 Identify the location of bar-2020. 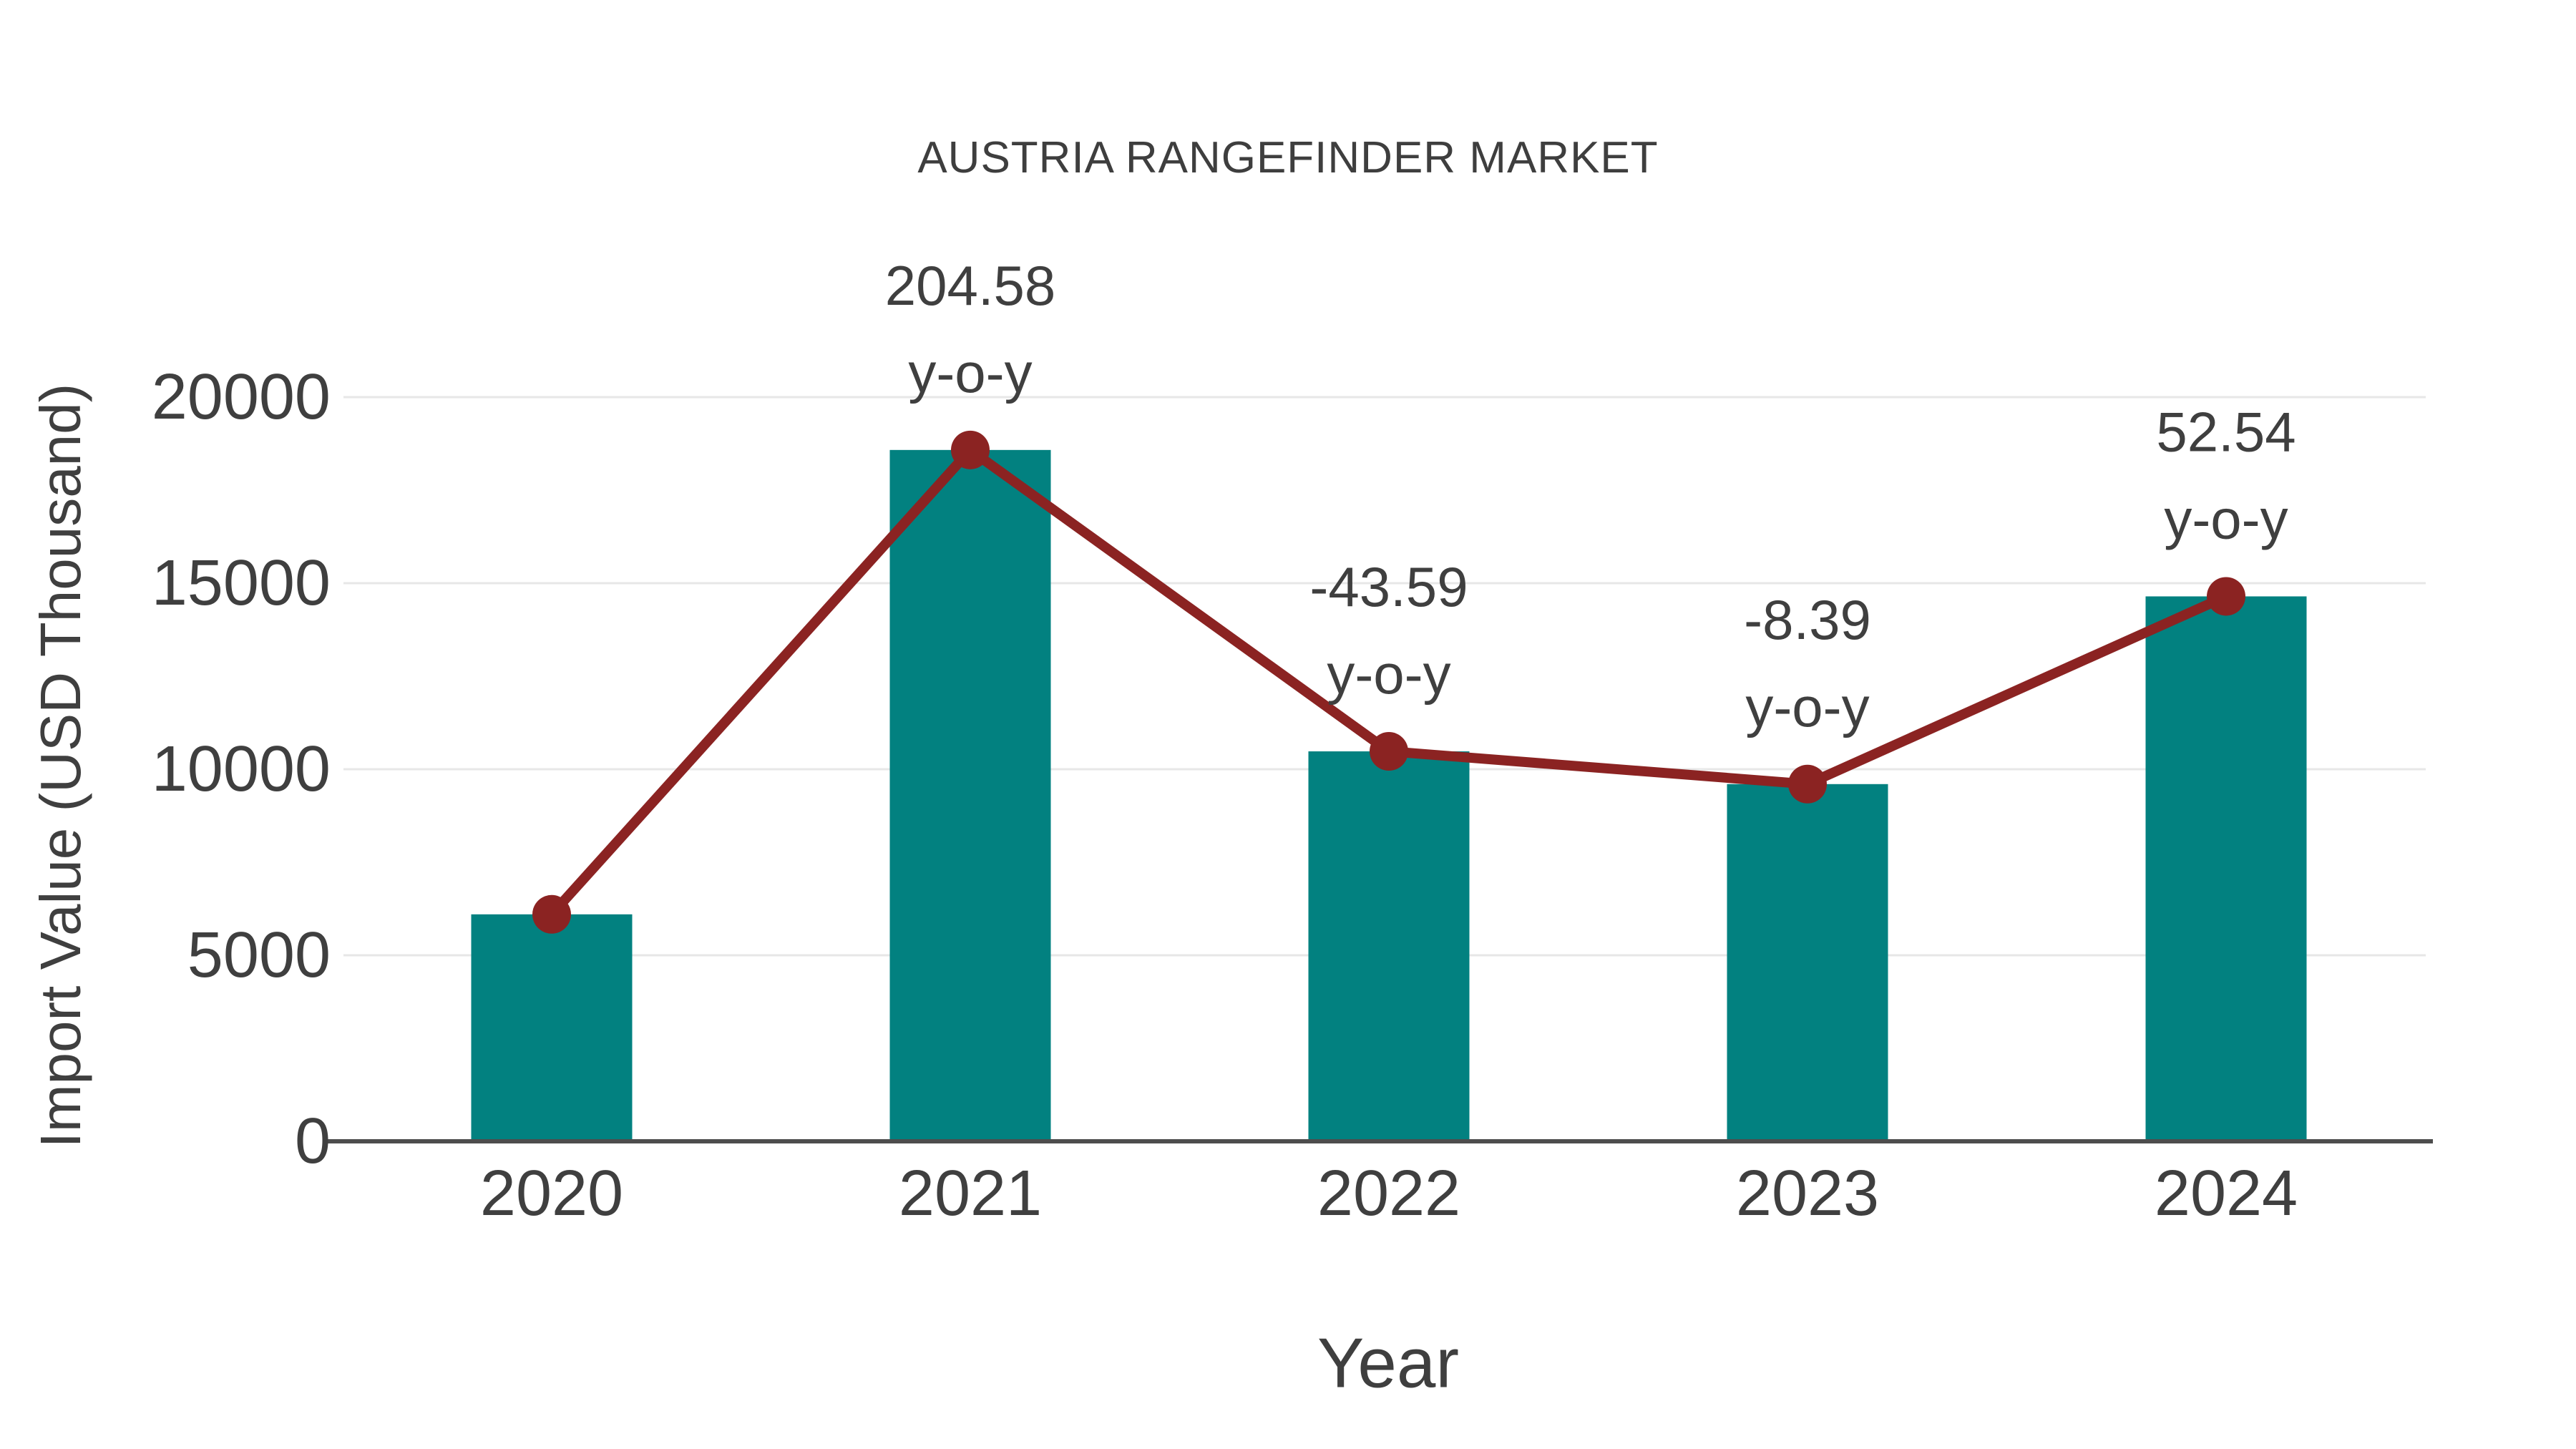
(552, 1027).